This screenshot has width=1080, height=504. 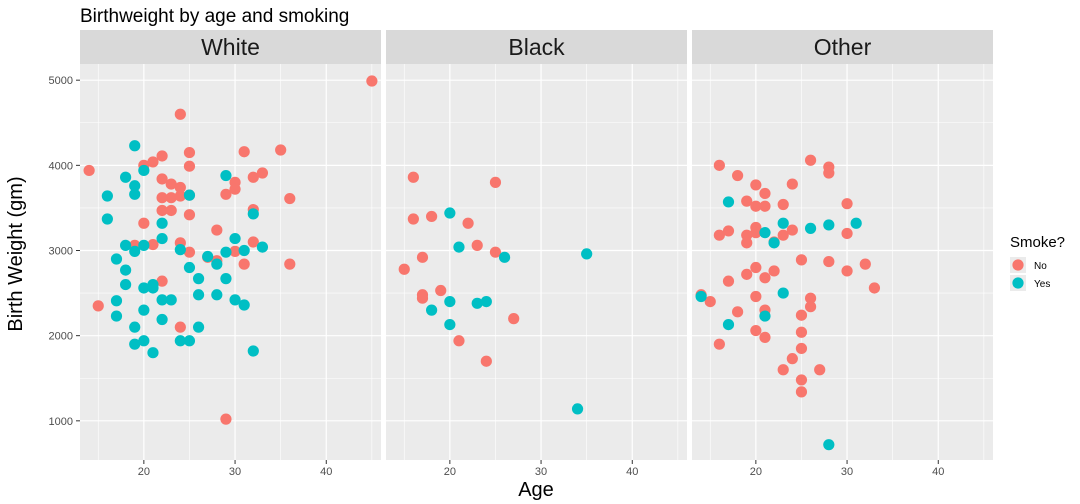 What do you see at coordinates (61, 252) in the screenshot?
I see `y-tick-label: 3000` at bounding box center [61, 252].